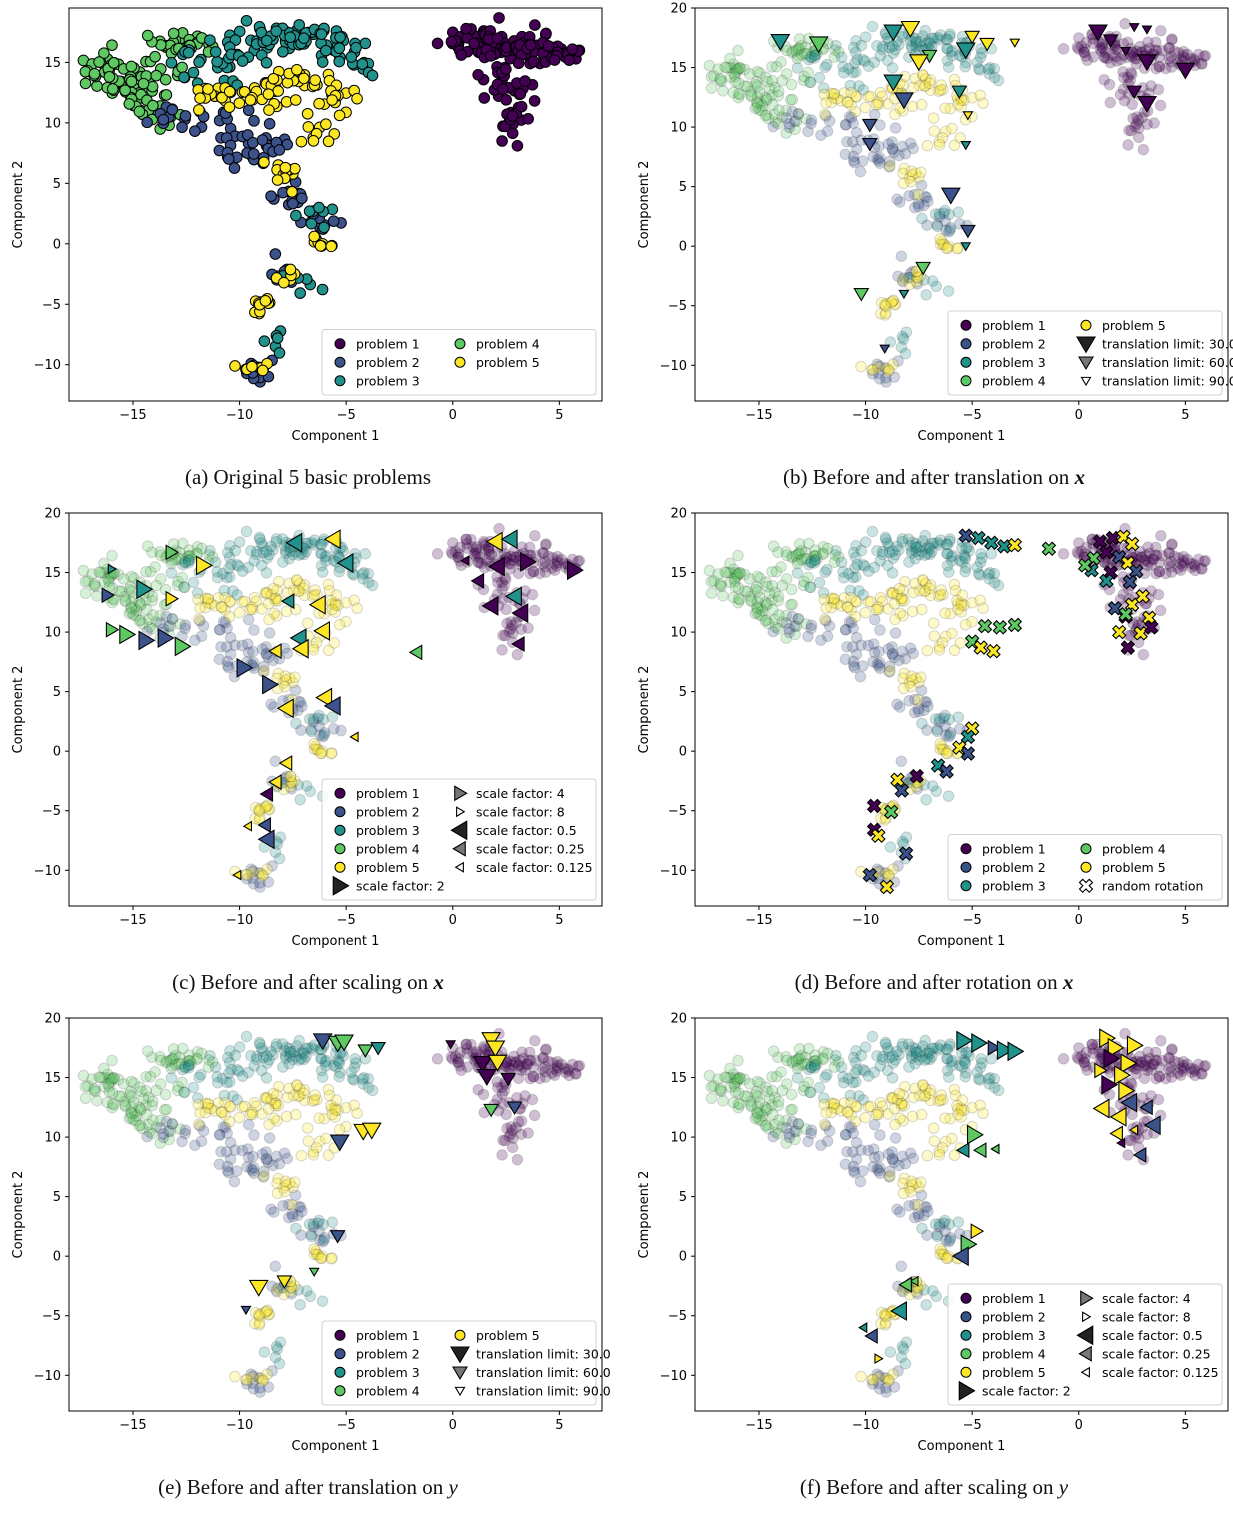 The image size is (1233, 1515). Describe the element at coordinates (673, 1376) in the screenshot. I see `y-tick-label: −10` at that location.